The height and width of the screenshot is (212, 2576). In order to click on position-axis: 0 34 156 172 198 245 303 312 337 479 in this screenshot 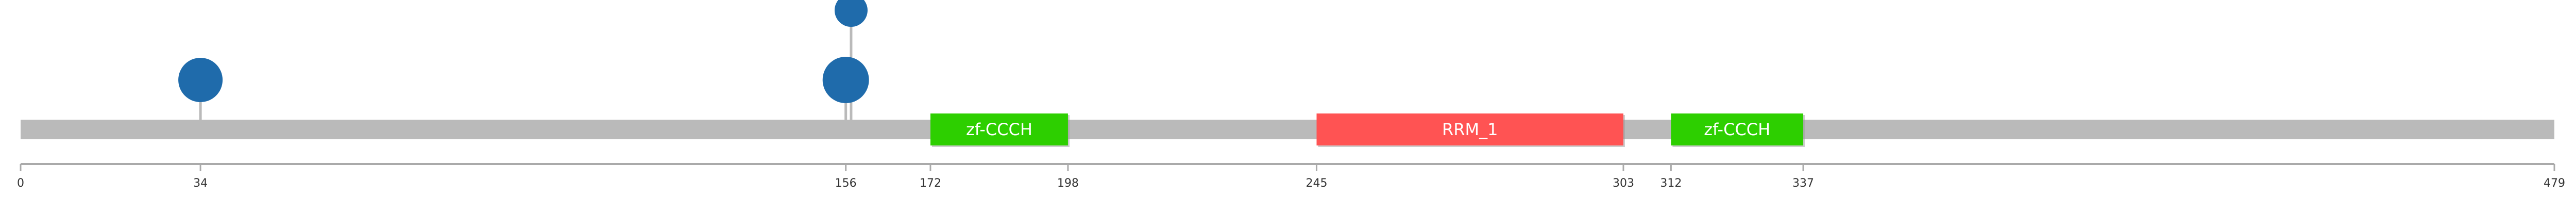, I will do `click(1291, 176)`.